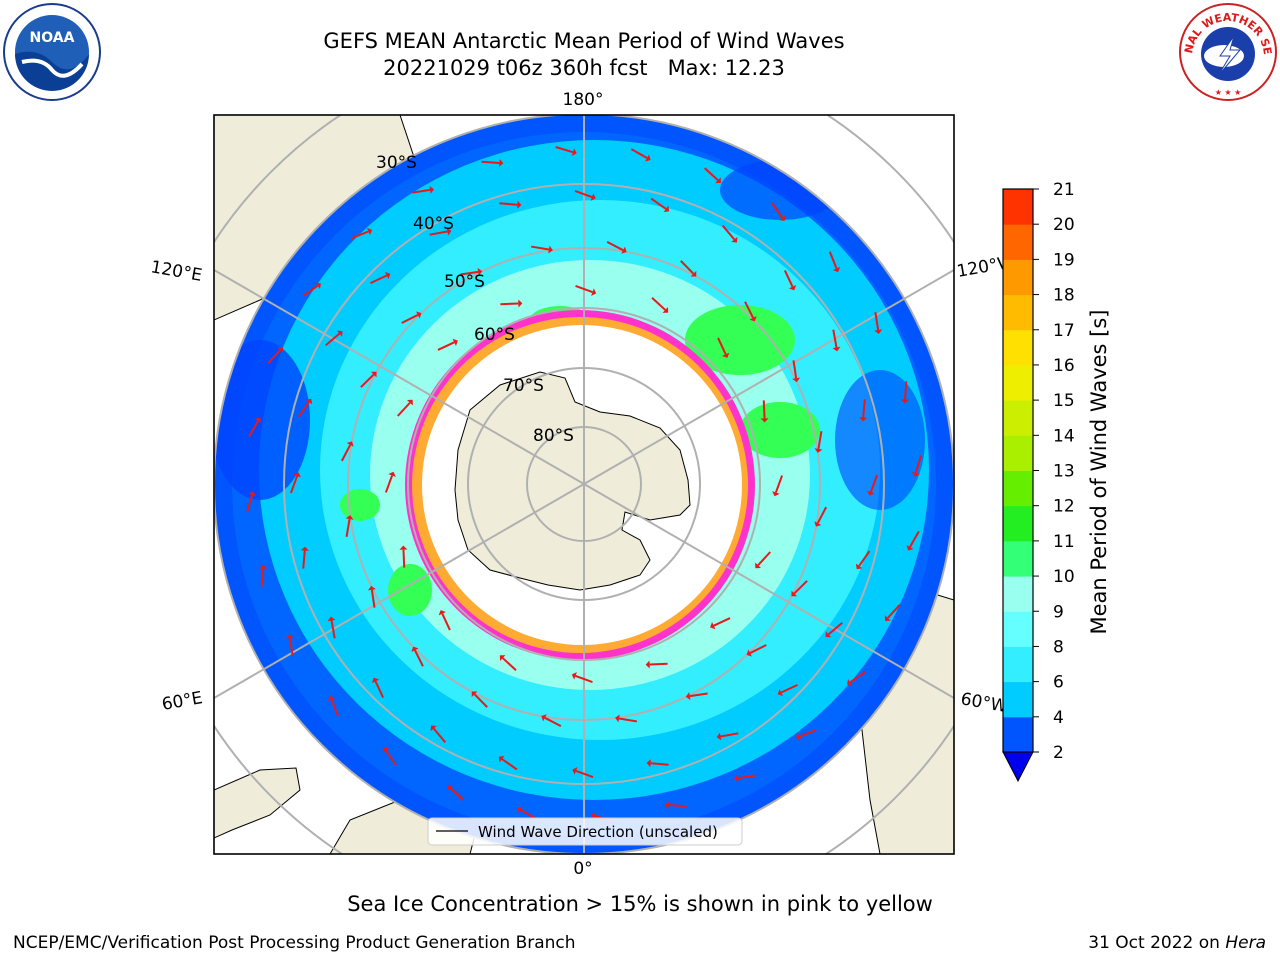  I want to click on nws-logo-icon: NATIONAL WEATHER SERVICE ★ ★ ★, so click(1227, 51).